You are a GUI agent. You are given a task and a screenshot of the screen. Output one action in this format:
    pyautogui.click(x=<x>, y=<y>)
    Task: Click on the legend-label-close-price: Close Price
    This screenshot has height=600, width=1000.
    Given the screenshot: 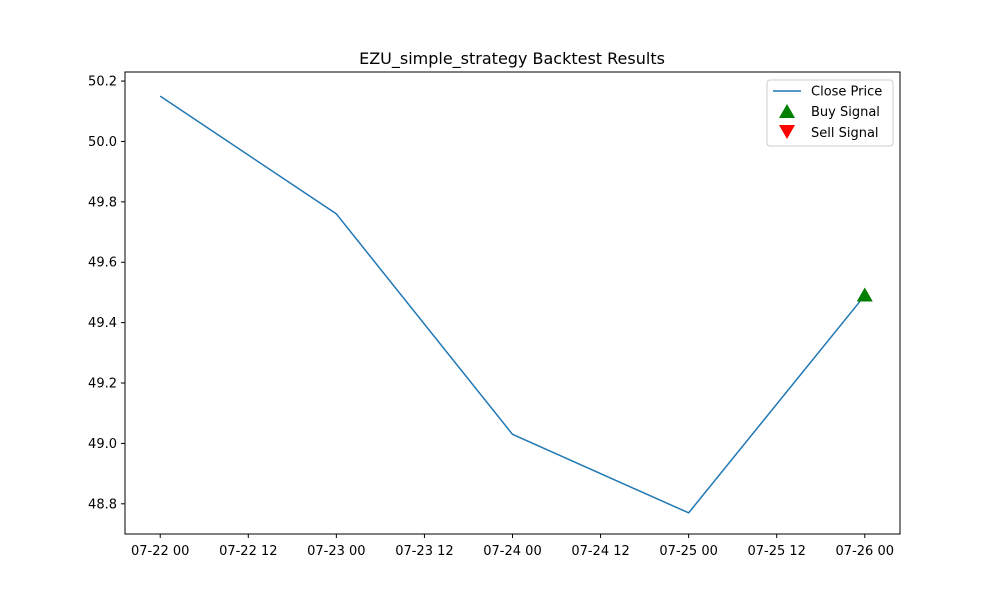 What is the action you would take?
    pyautogui.click(x=846, y=92)
    